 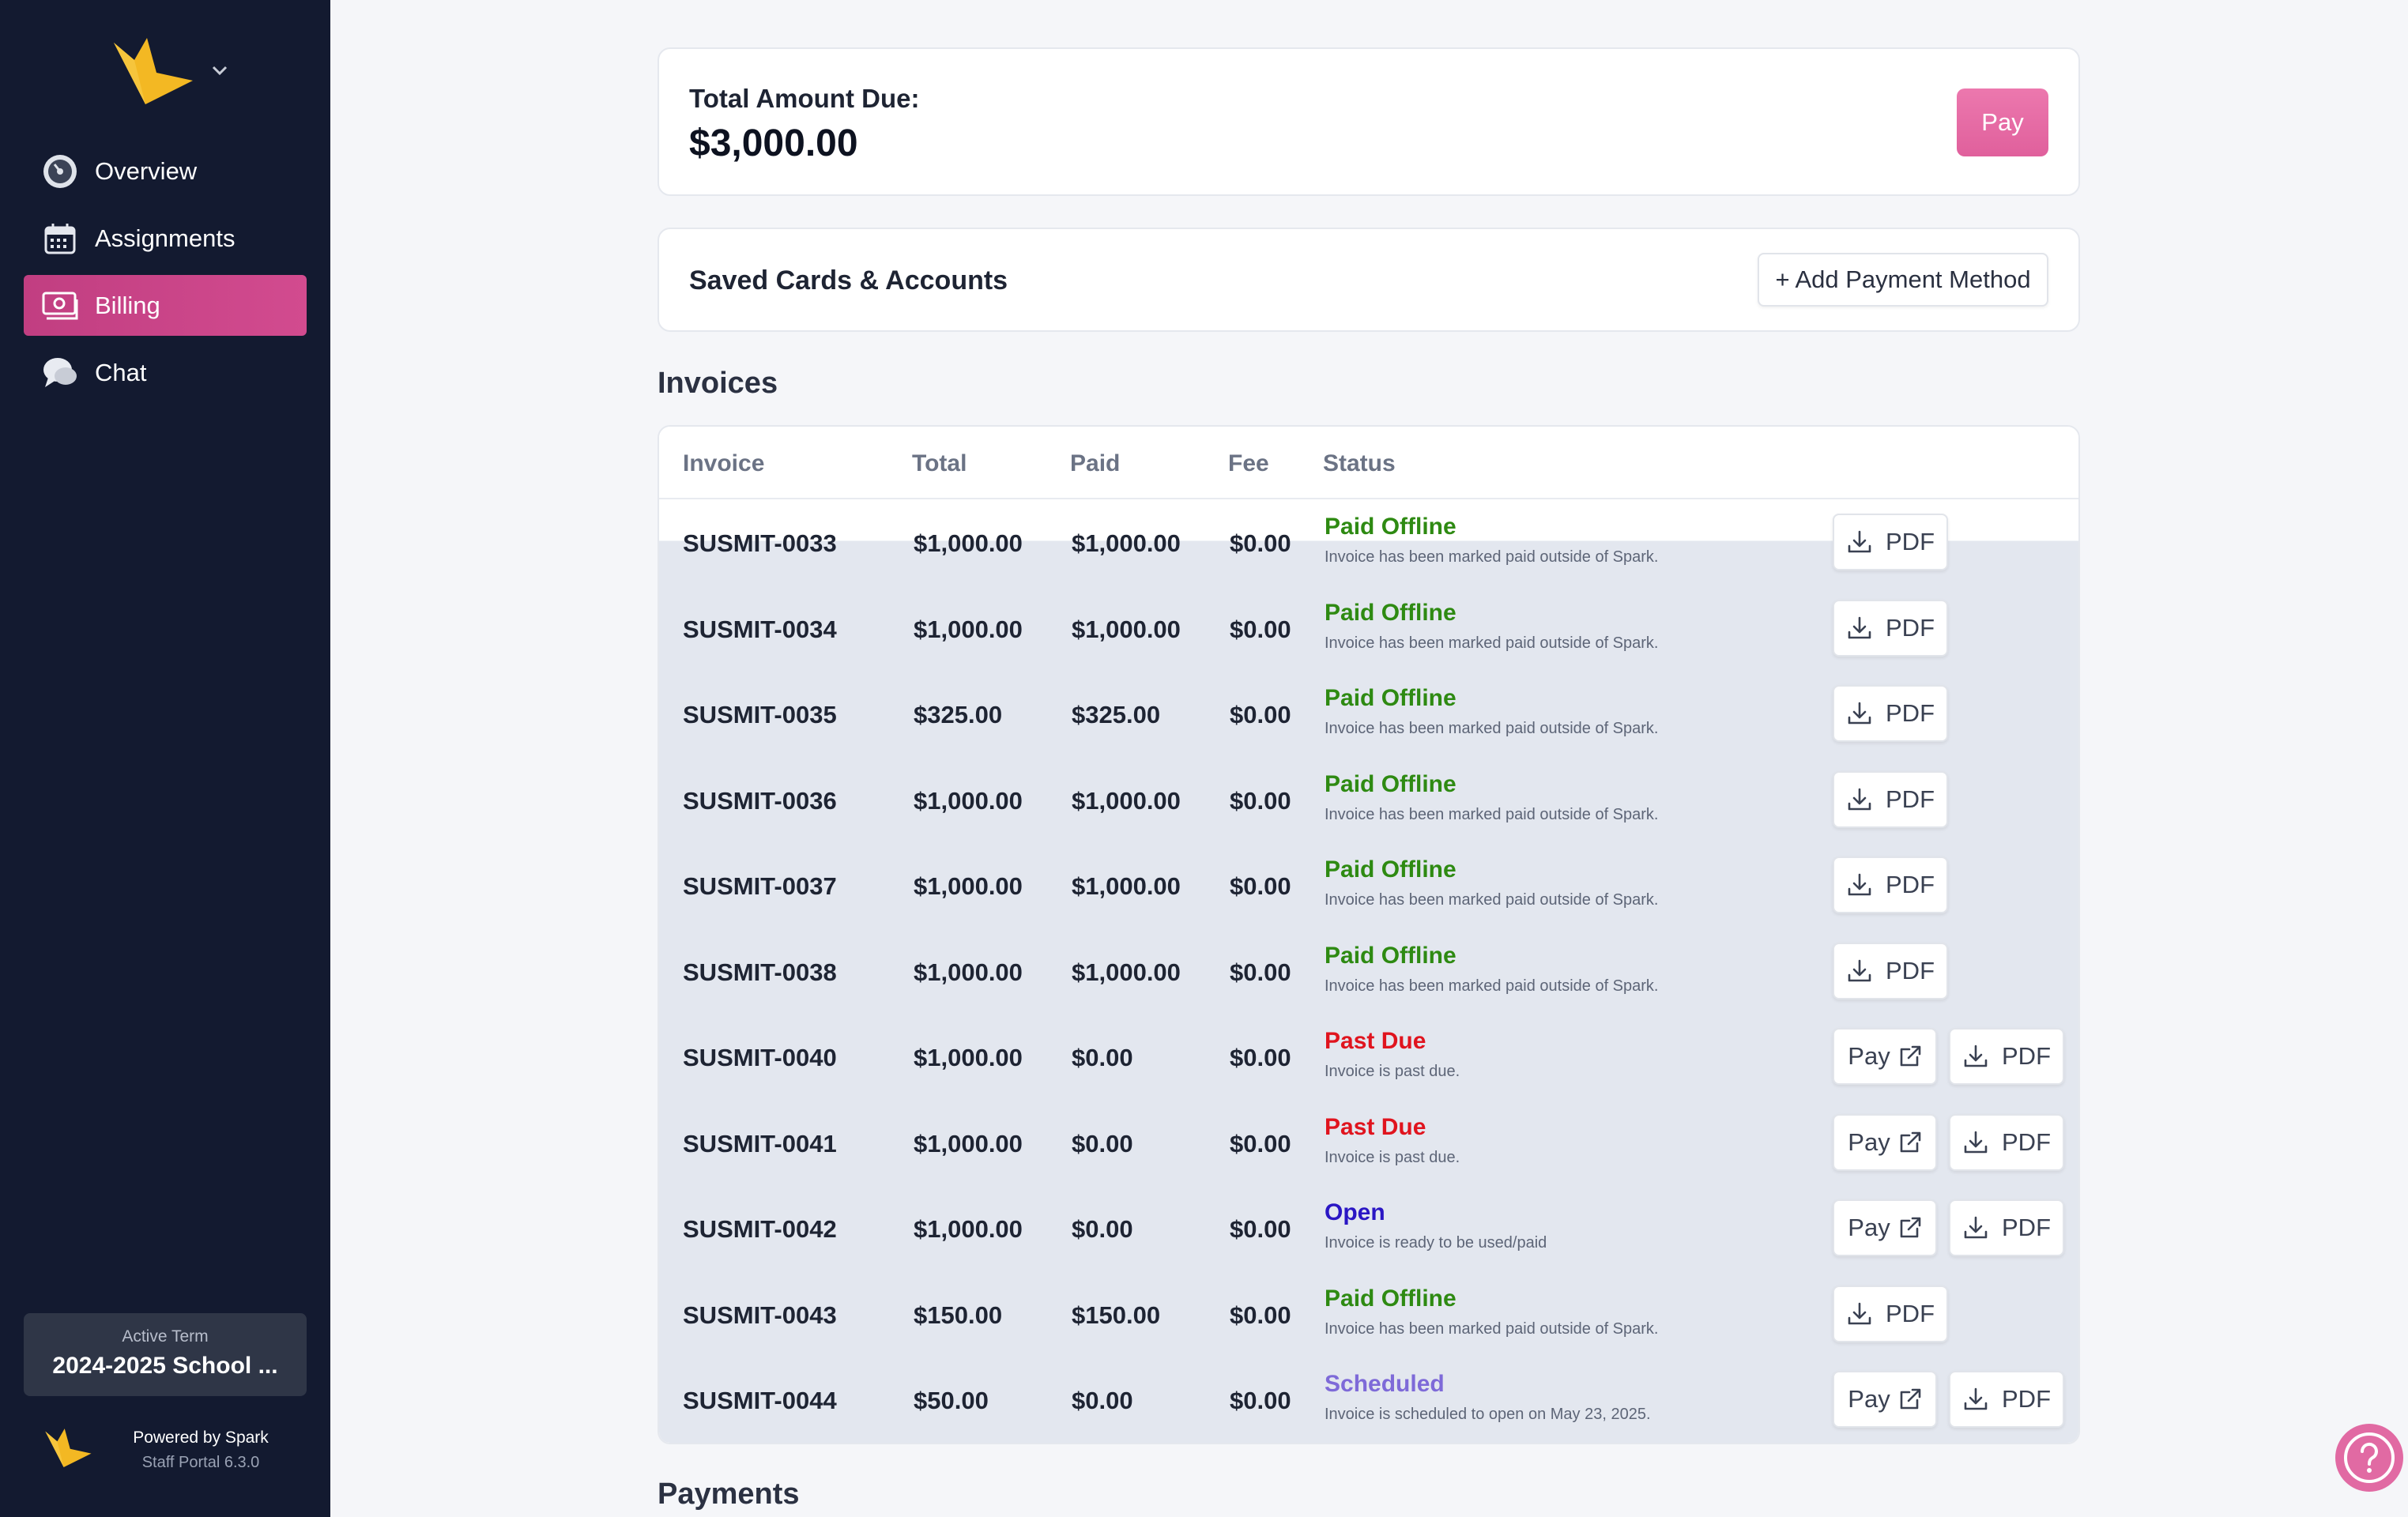 What do you see at coordinates (60, 373) in the screenshot?
I see `chat-icon` at bounding box center [60, 373].